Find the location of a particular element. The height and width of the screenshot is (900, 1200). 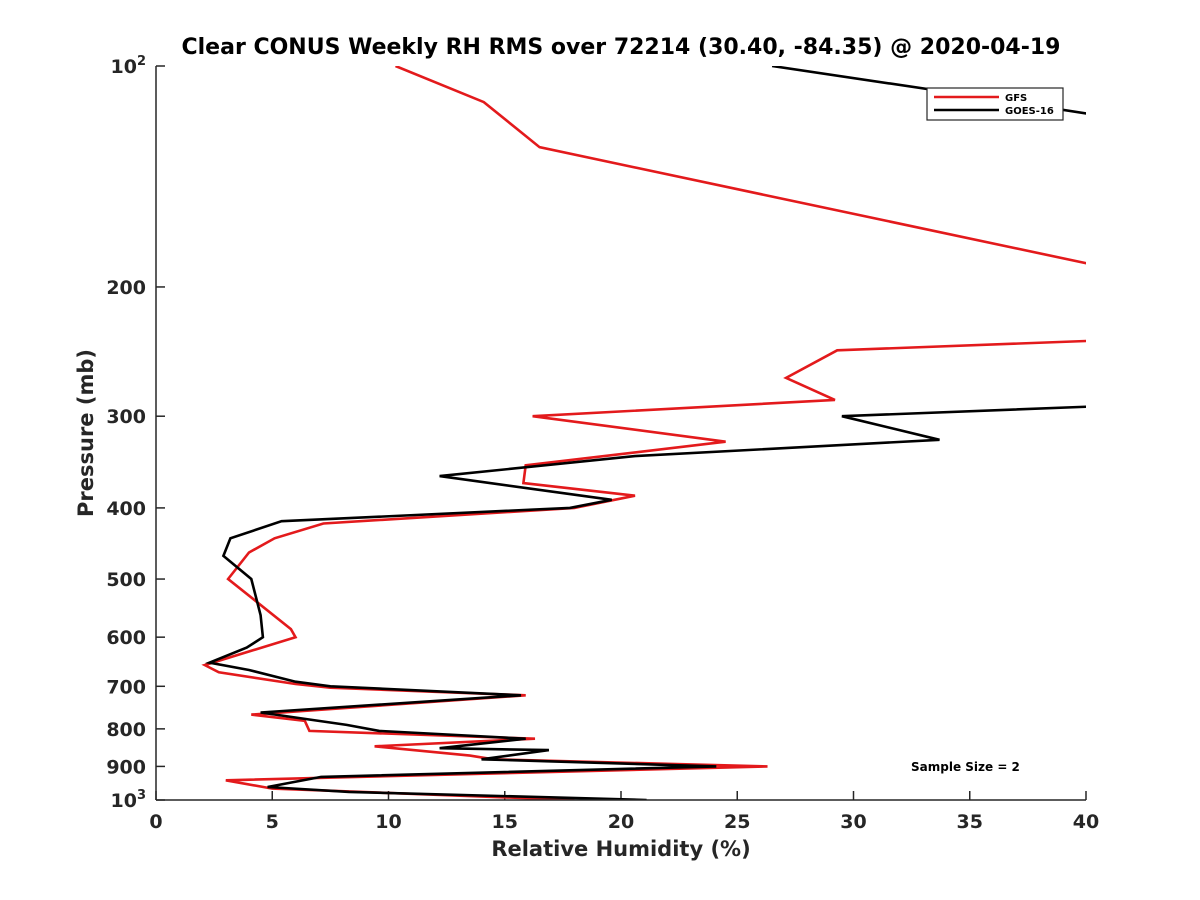

x-tick-label: 35 is located at coordinates (970, 822).